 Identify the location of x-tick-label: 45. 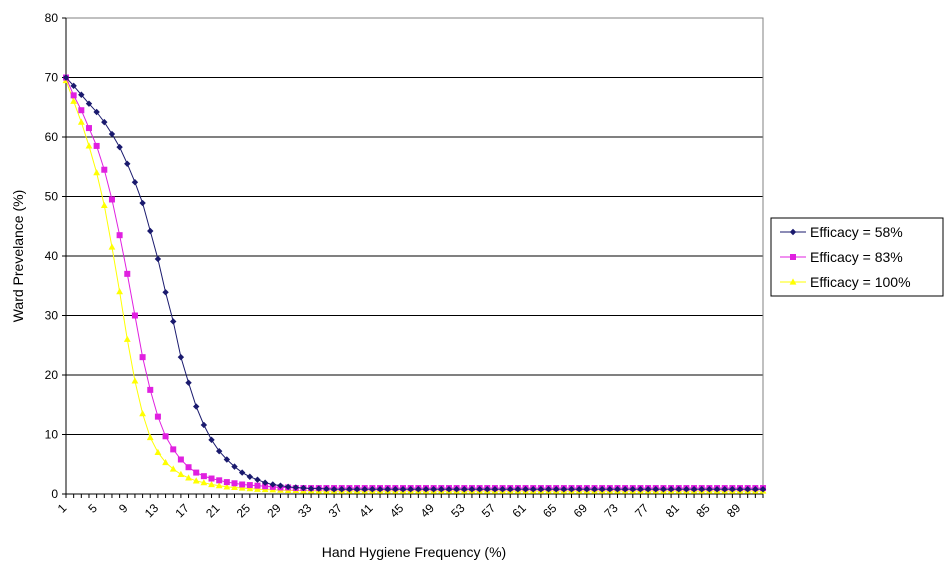
(397, 511).